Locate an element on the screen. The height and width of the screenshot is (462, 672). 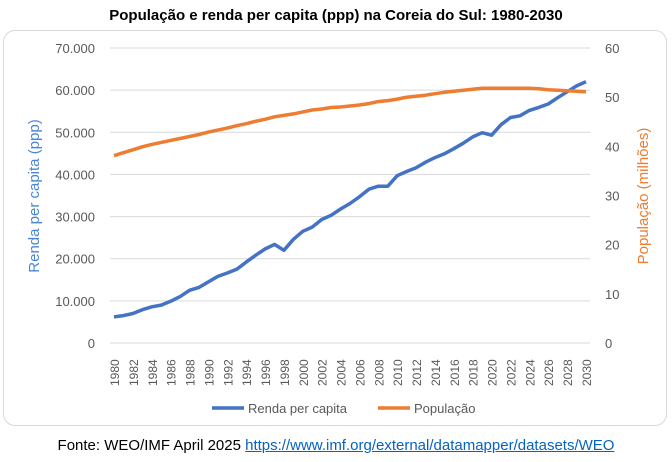
y-tick-label: 0 is located at coordinates (91, 343).